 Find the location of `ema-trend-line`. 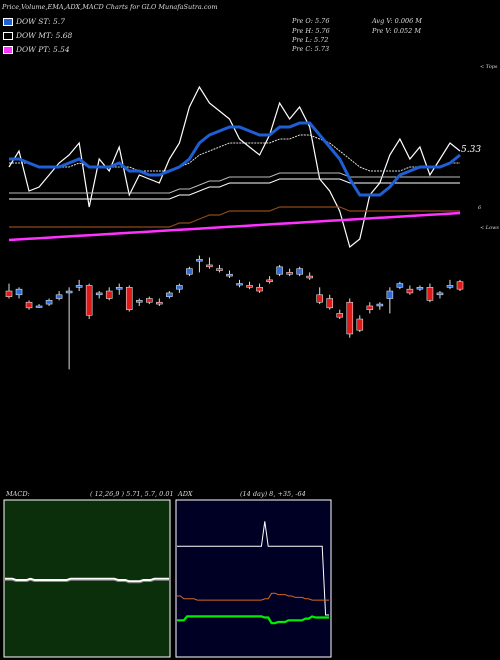

ema-trend-line is located at coordinates (234, 217).